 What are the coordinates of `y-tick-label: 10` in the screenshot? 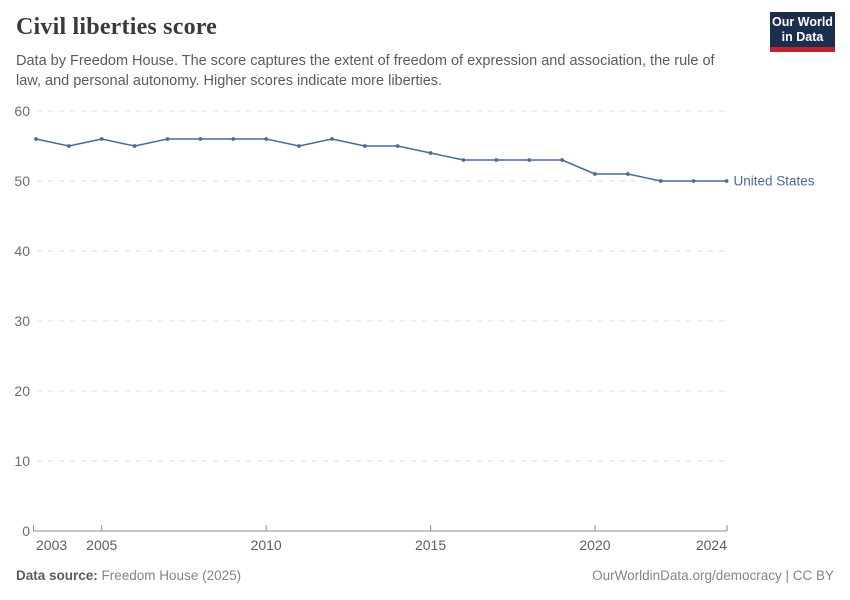 It's located at (22, 461).